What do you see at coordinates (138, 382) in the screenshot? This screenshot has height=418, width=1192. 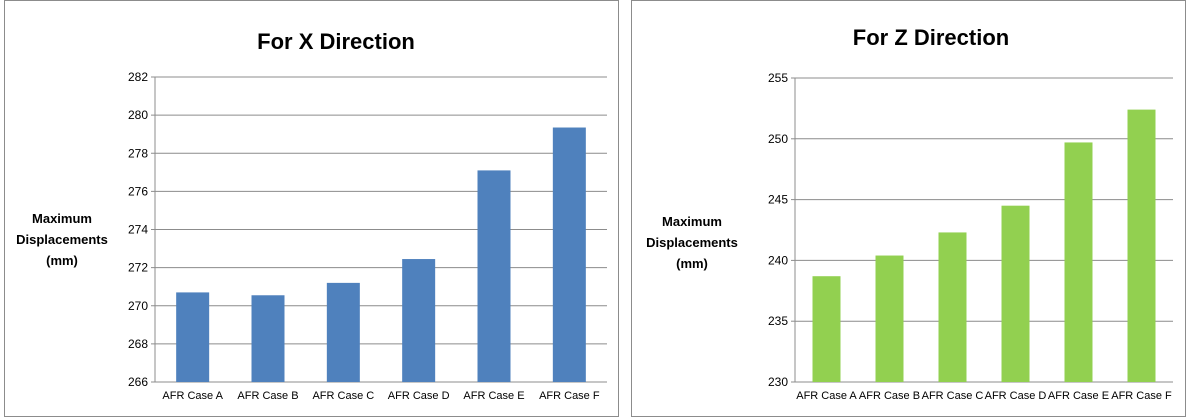 I see `y-tick-label: 266` at bounding box center [138, 382].